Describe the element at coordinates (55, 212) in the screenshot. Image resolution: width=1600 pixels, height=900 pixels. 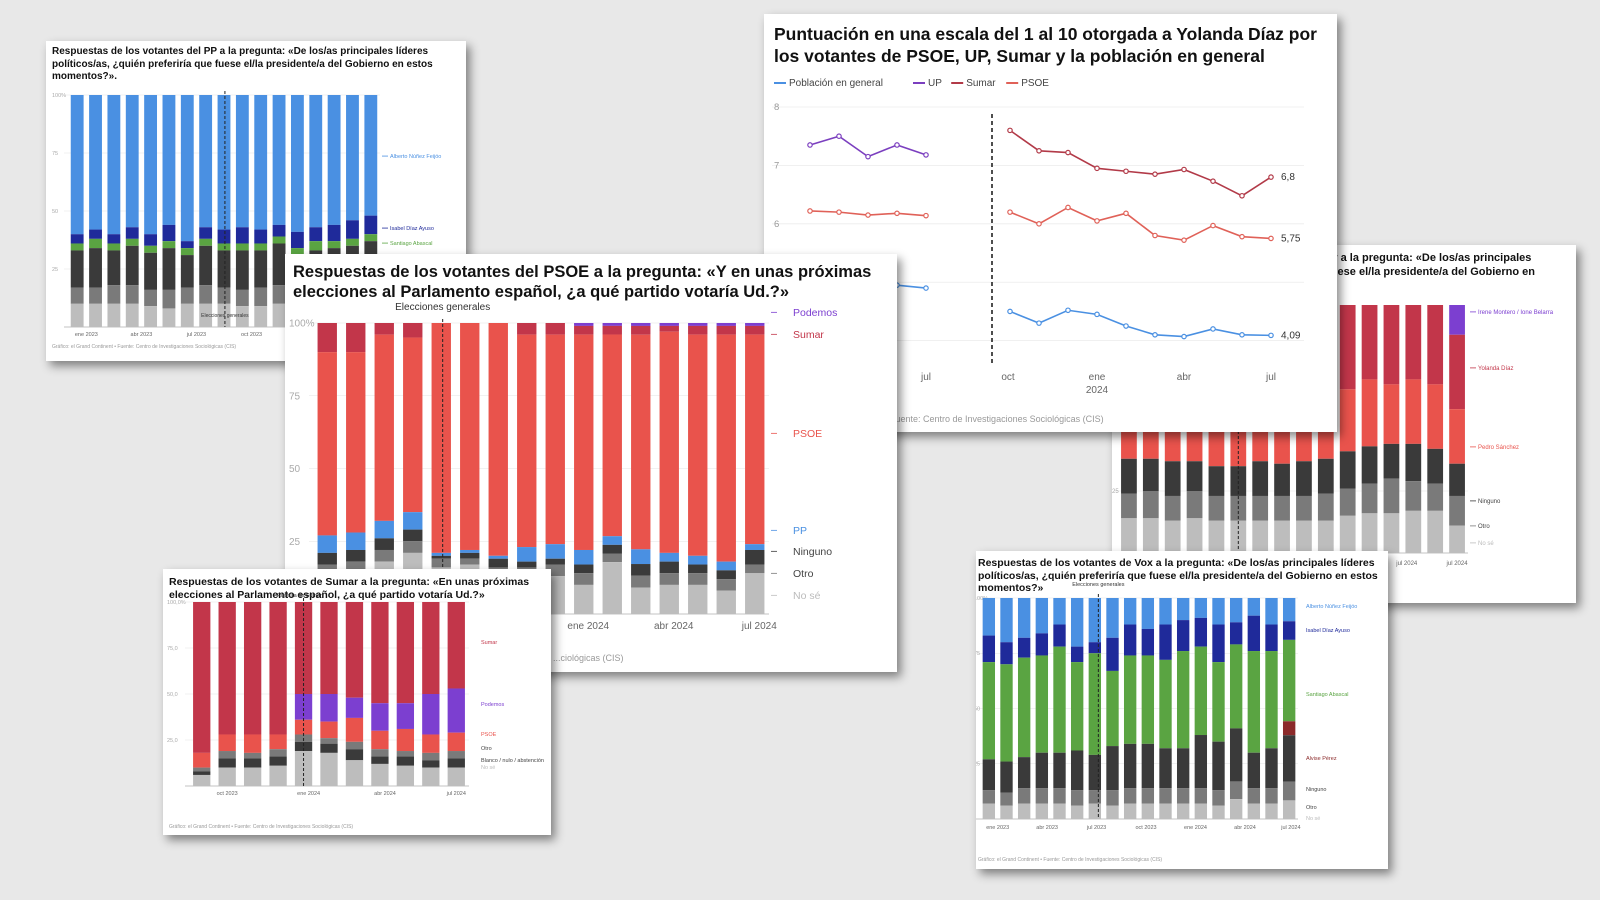
I see `y-tick-label: 50` at that location.